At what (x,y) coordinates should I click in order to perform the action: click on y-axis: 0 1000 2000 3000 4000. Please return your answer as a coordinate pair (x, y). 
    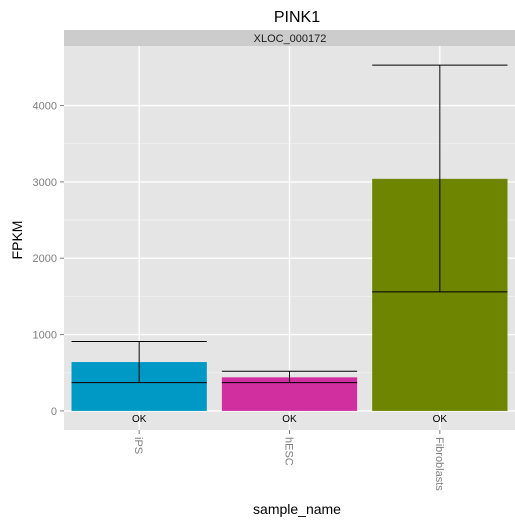
    Looking at the image, I should click on (48, 259).